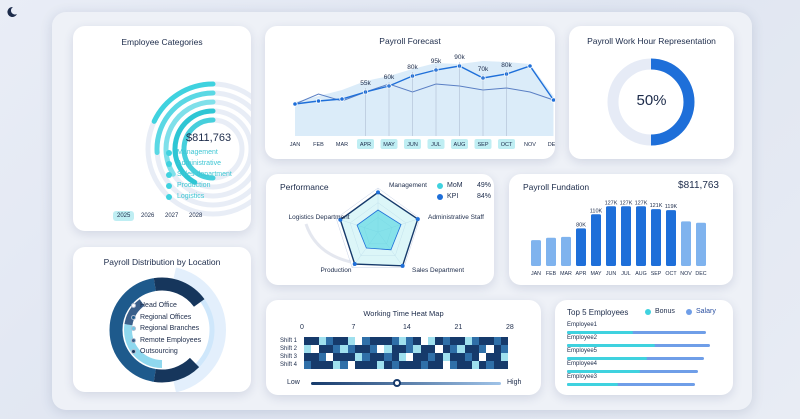 The width and height of the screenshot is (800, 419). Describe the element at coordinates (196, 216) in the screenshot. I see `year-button-2028: 2028` at that location.